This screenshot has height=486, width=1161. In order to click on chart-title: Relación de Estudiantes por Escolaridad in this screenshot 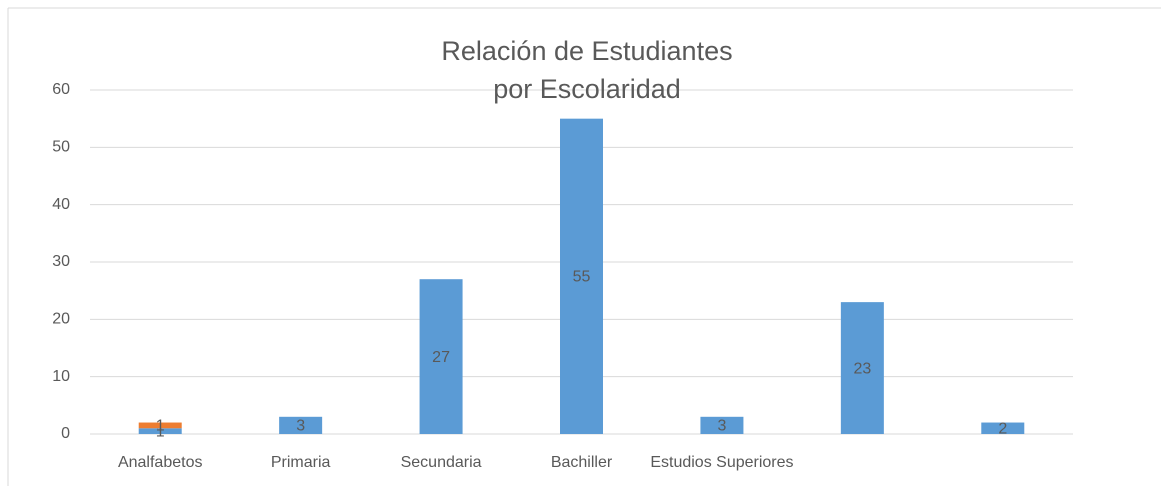, I will do `click(587, 70)`.